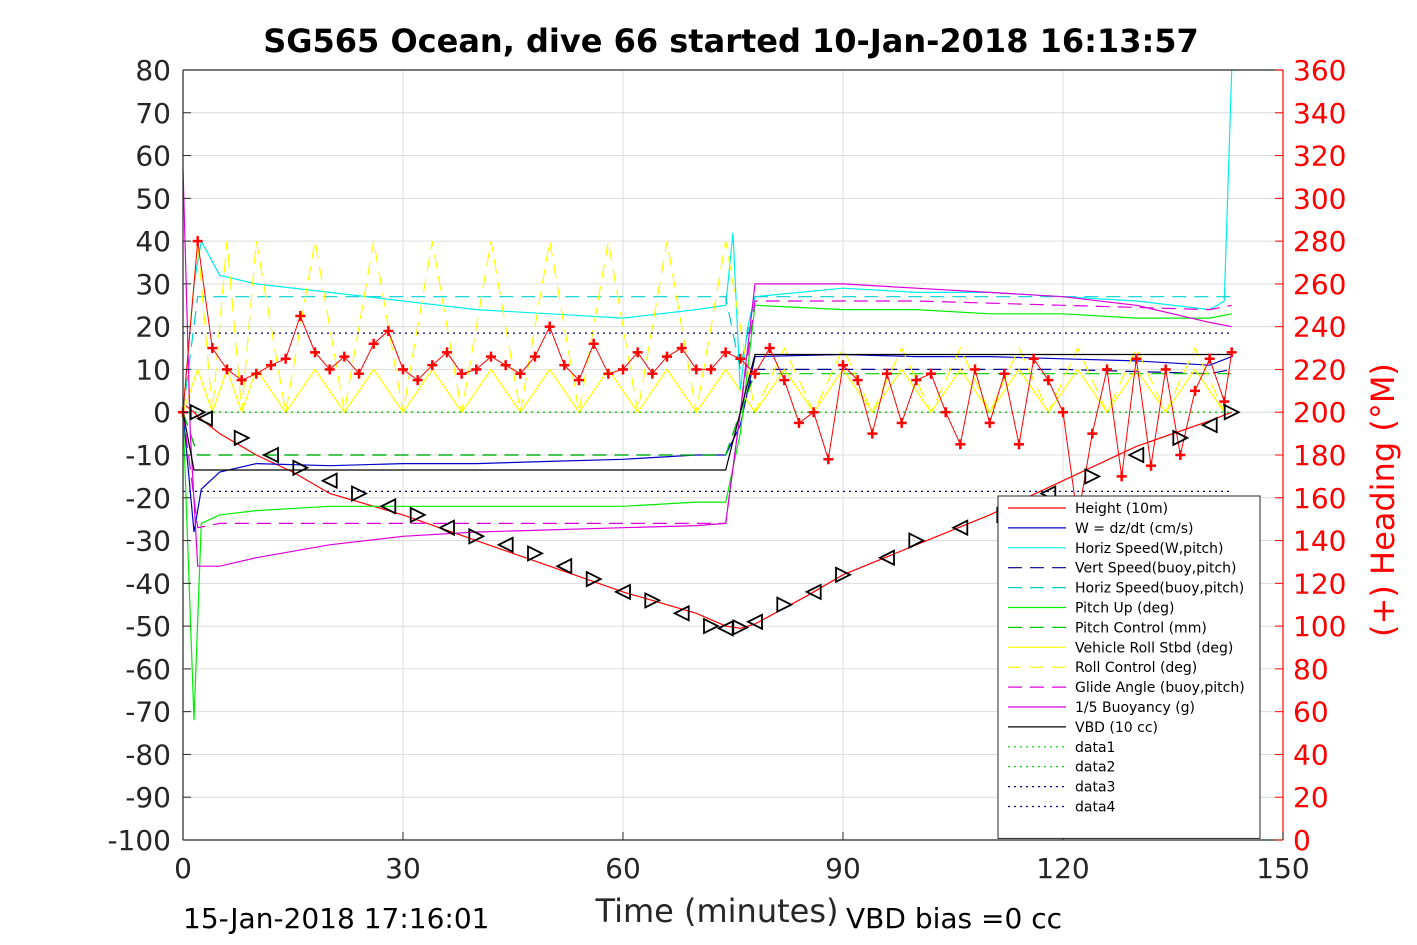  Describe the element at coordinates (1095, 808) in the screenshot. I see `legend-entry: data4` at that location.